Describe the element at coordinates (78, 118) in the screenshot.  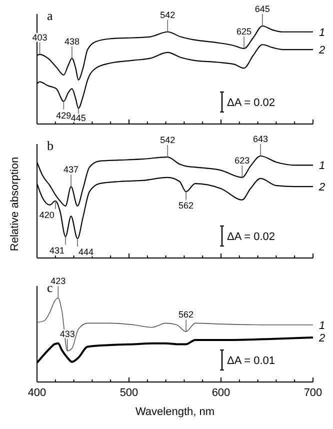
I see `annotation: 445` at that location.